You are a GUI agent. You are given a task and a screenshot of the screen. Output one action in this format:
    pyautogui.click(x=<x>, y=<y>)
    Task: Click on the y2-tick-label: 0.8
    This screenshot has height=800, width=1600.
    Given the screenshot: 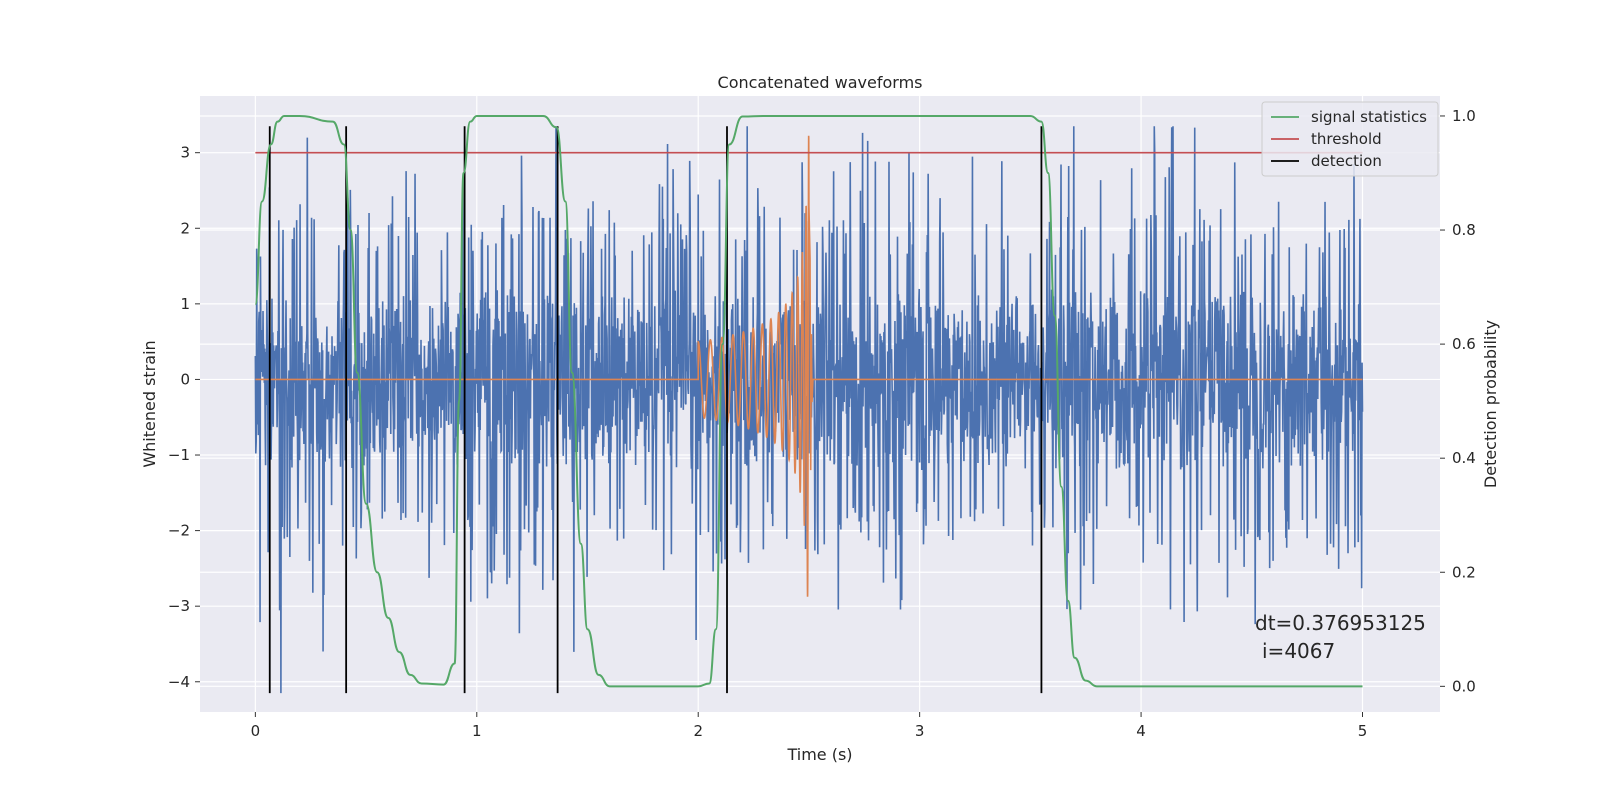 What is the action you would take?
    pyautogui.click(x=1464, y=230)
    